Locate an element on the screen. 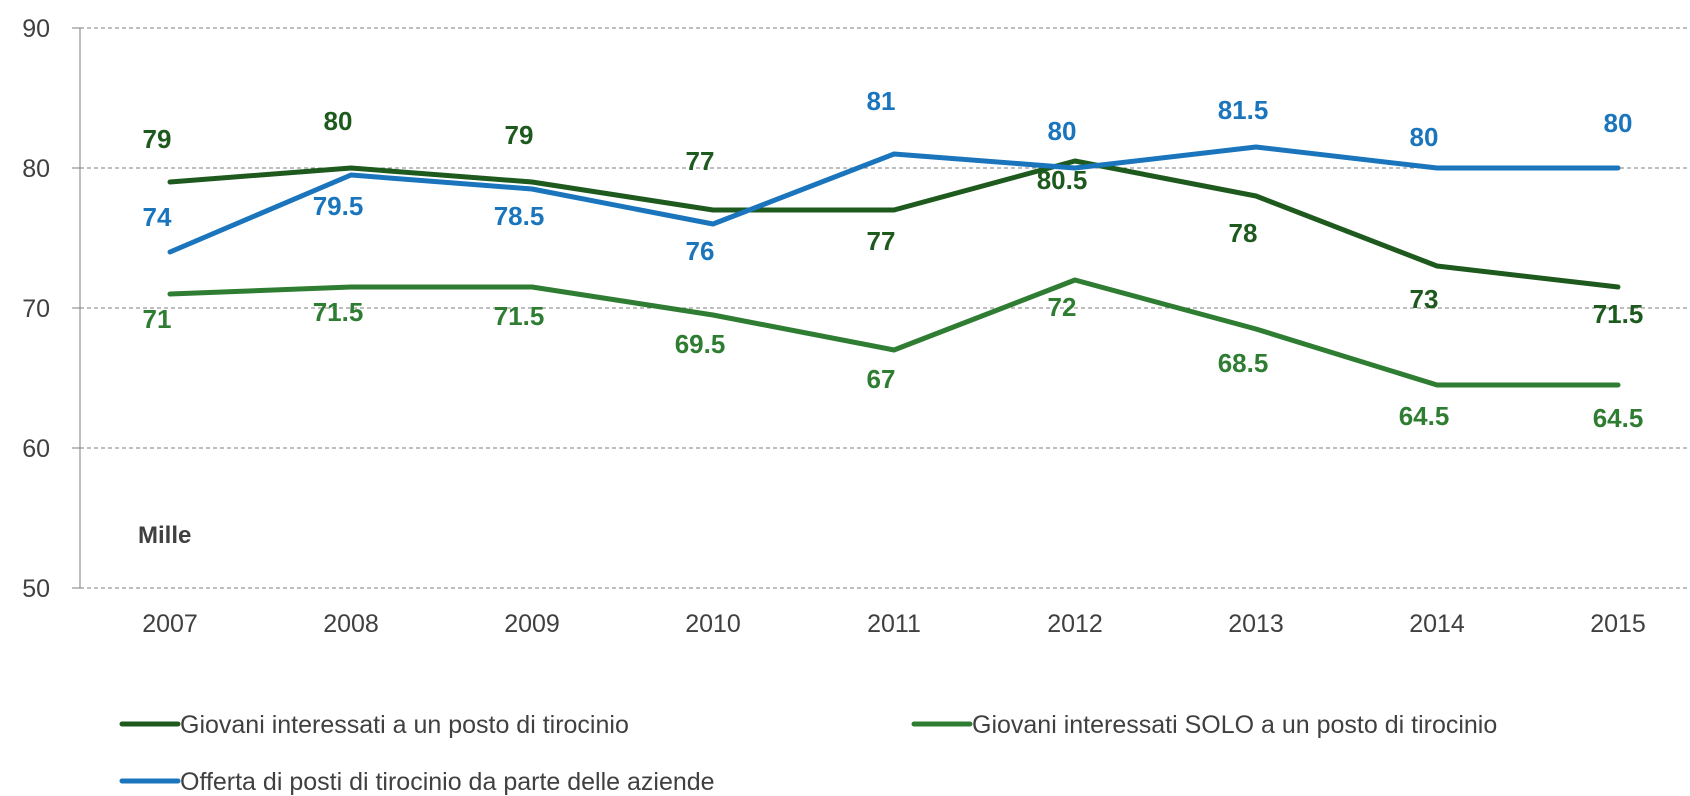  x-tick-label: 2014 is located at coordinates (1437, 624).